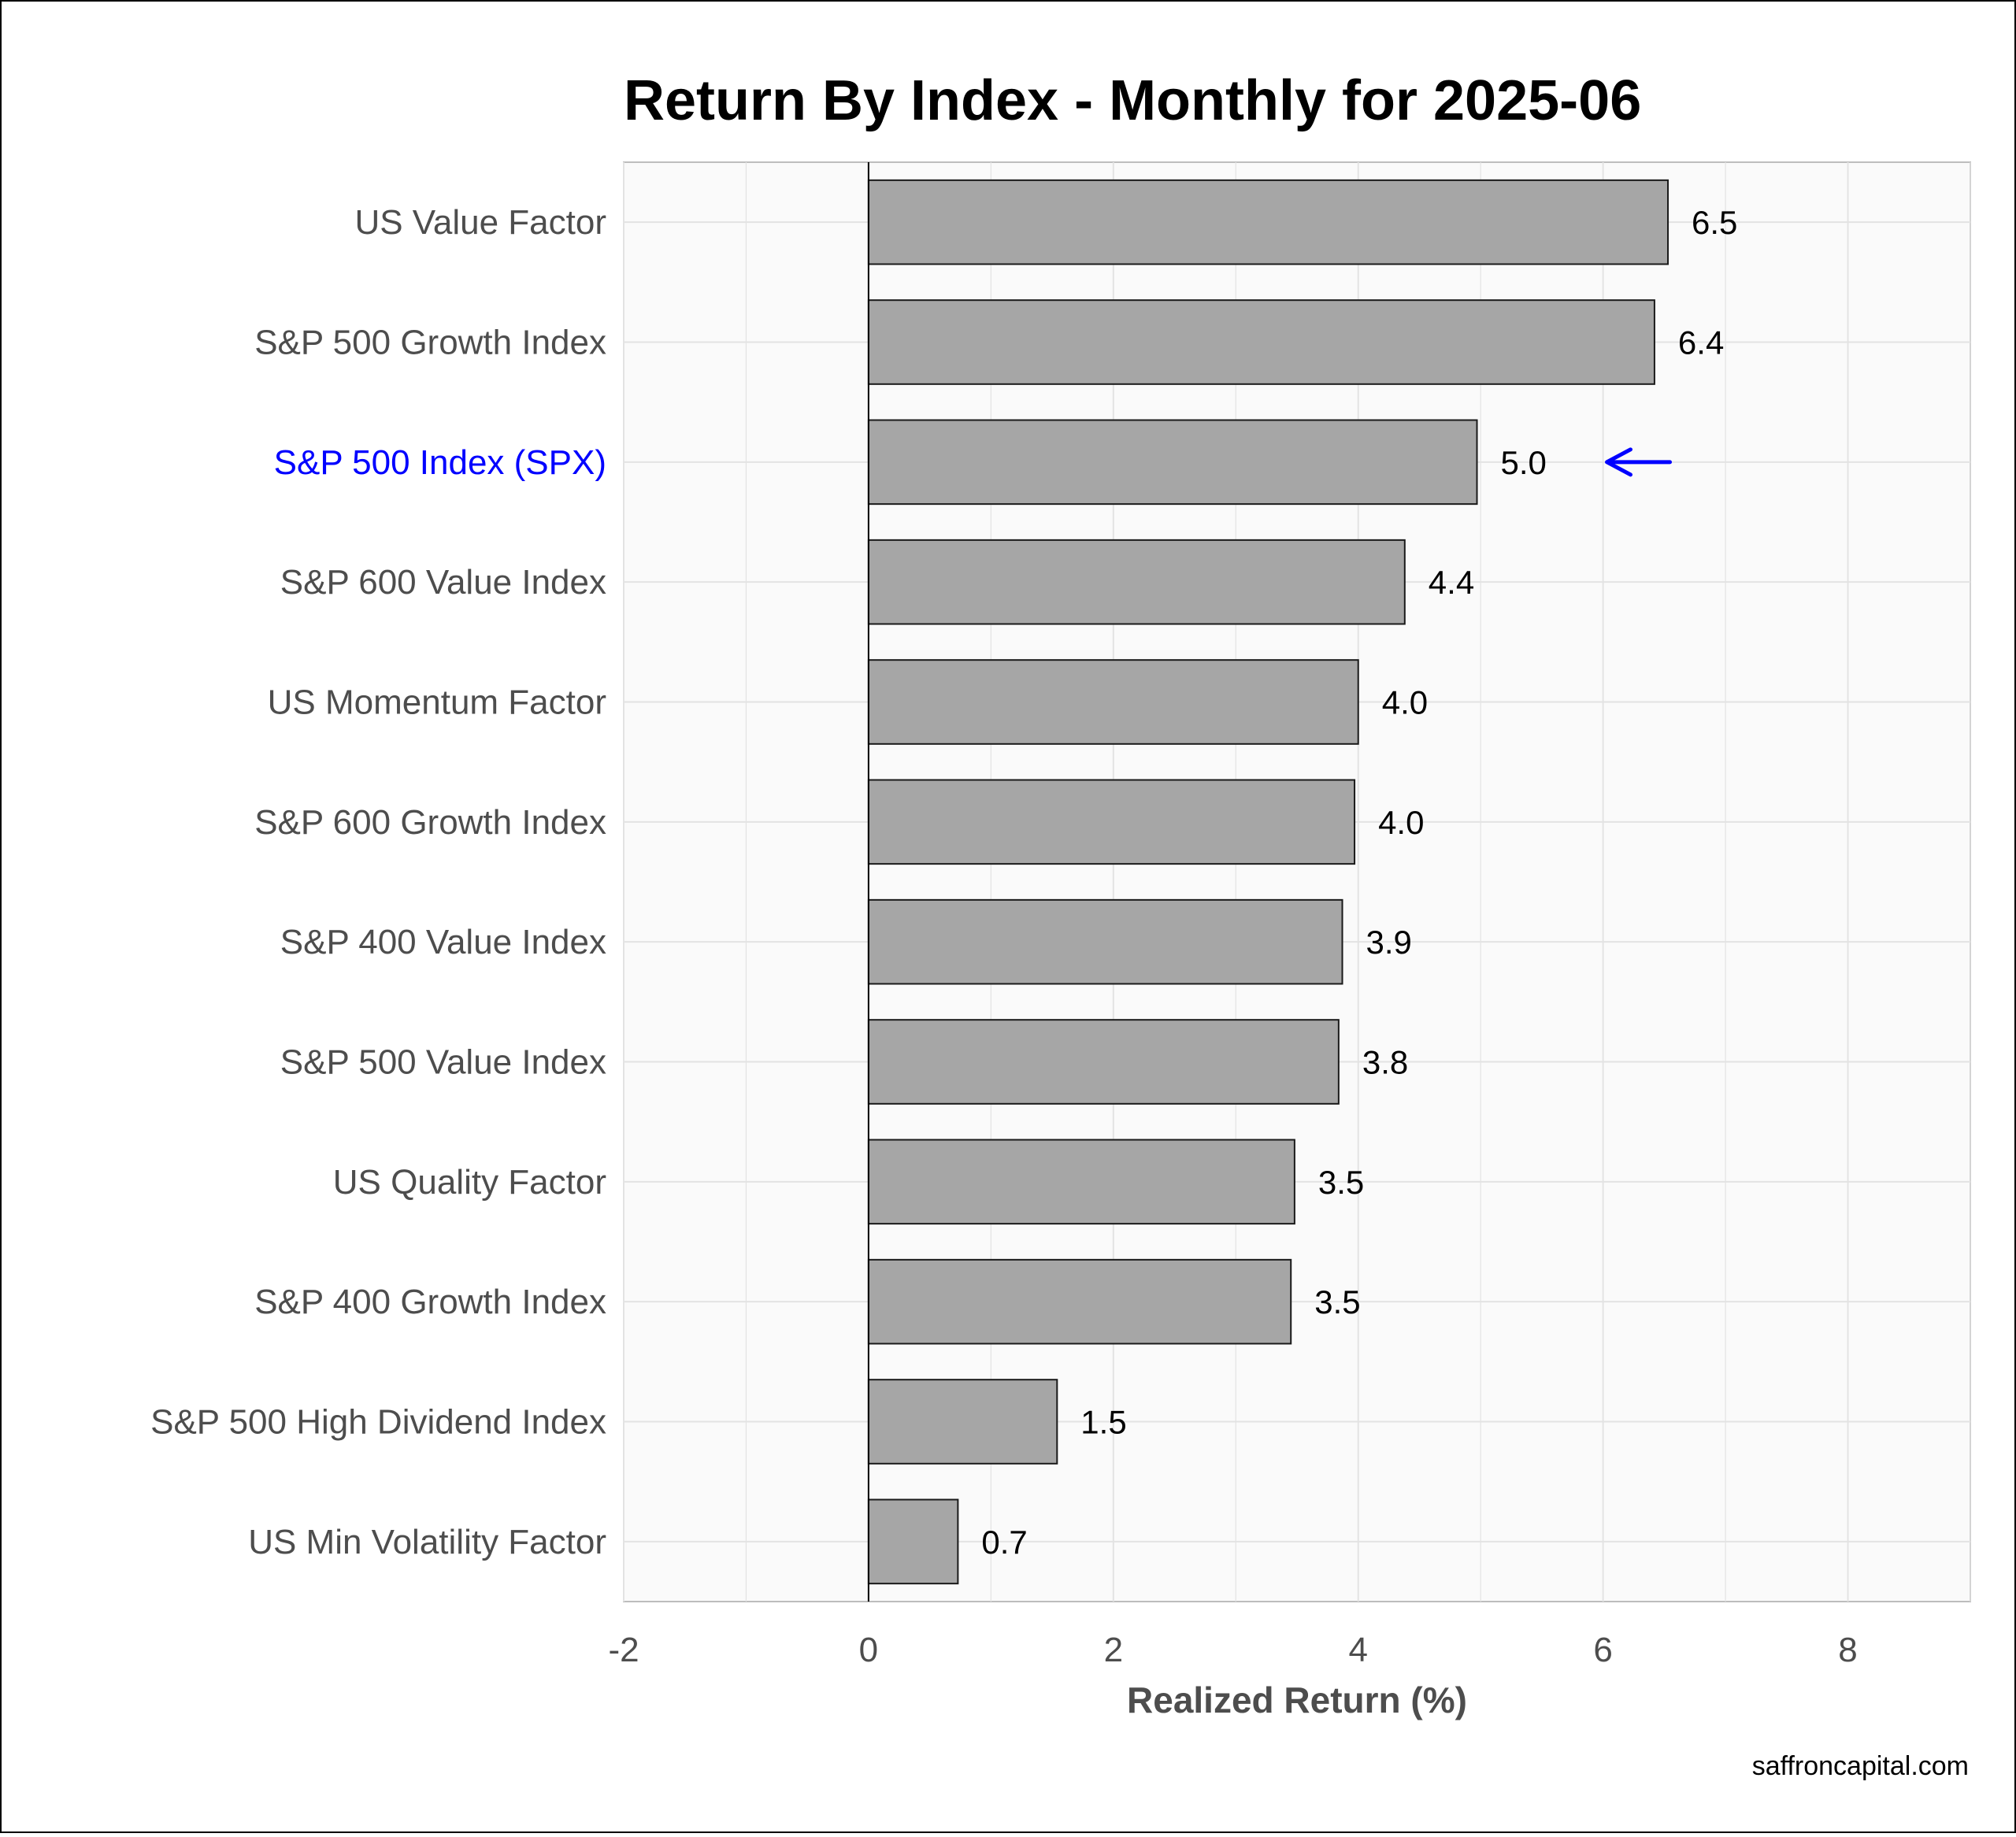  What do you see at coordinates (469, 1182) in the screenshot?
I see `category-label: US Quality Factor` at bounding box center [469, 1182].